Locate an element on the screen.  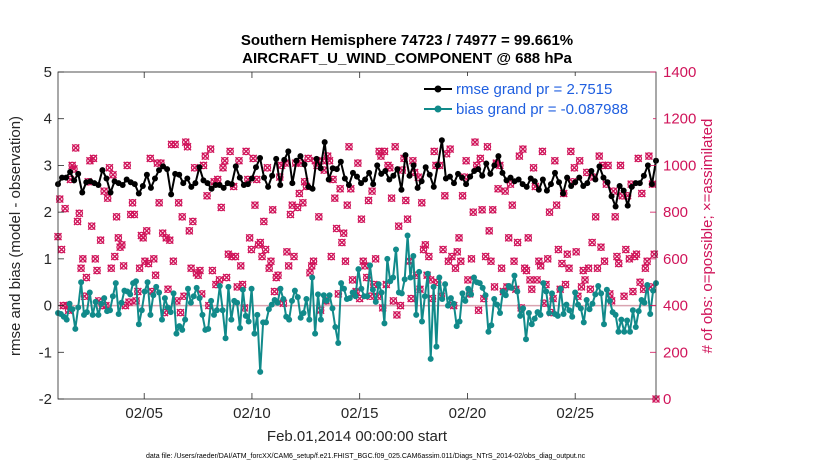
x-axis-label: Feb.01,2014 00:00:00 start is located at coordinates (357, 436).